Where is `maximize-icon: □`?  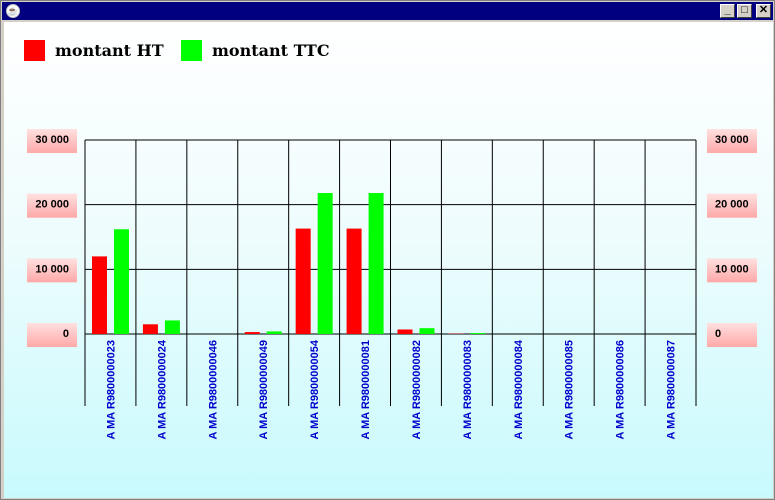 maximize-icon: □ is located at coordinates (744, 10).